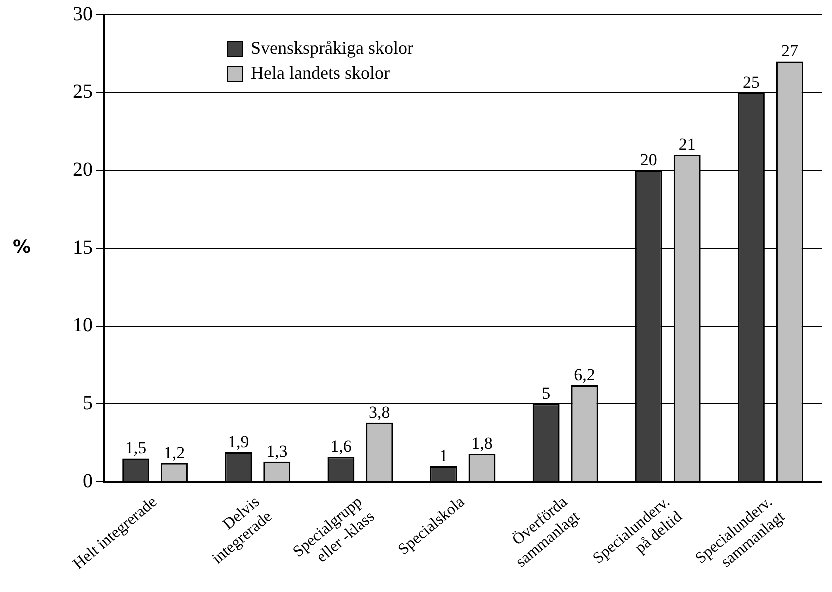 This screenshot has height=592, width=832. Describe the element at coordinates (88, 481) in the screenshot. I see `y-tick-label: 0` at that location.